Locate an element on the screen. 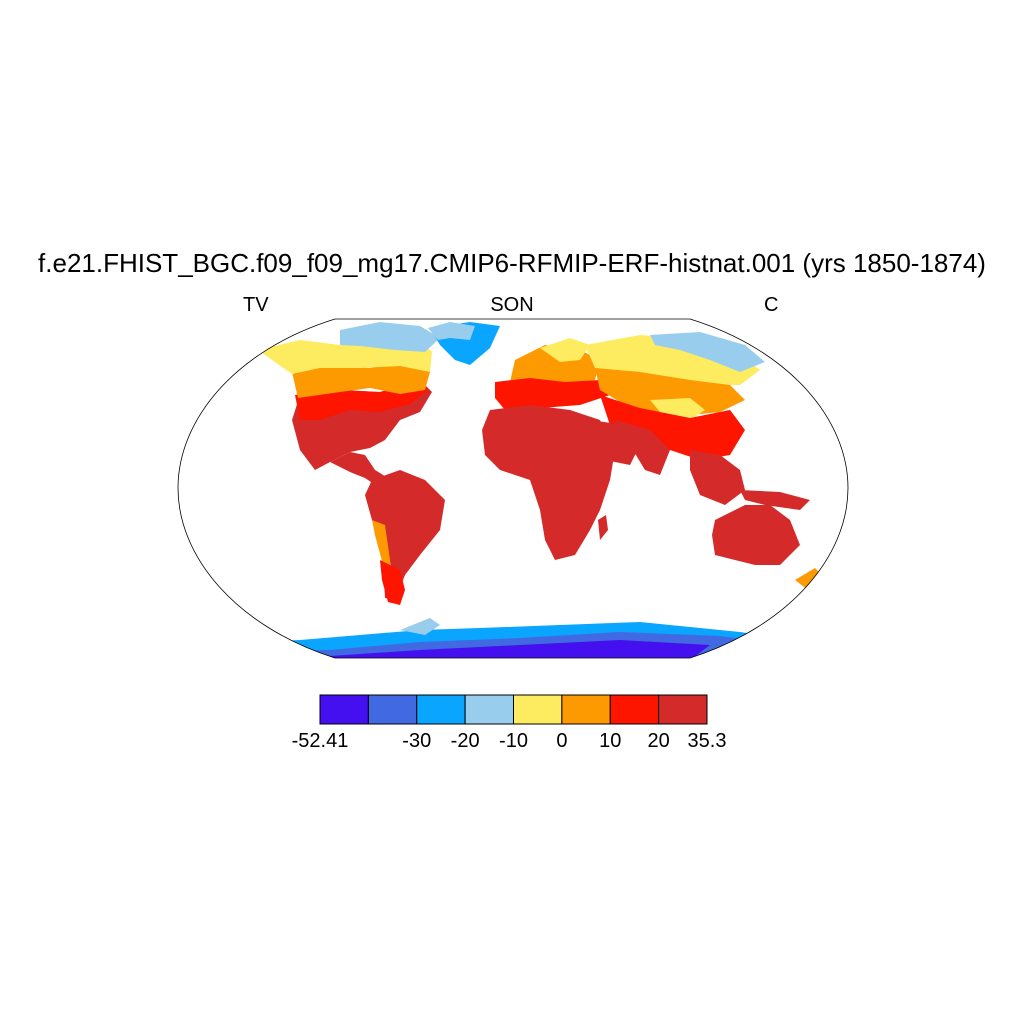  season-label: SON is located at coordinates (512, 305).